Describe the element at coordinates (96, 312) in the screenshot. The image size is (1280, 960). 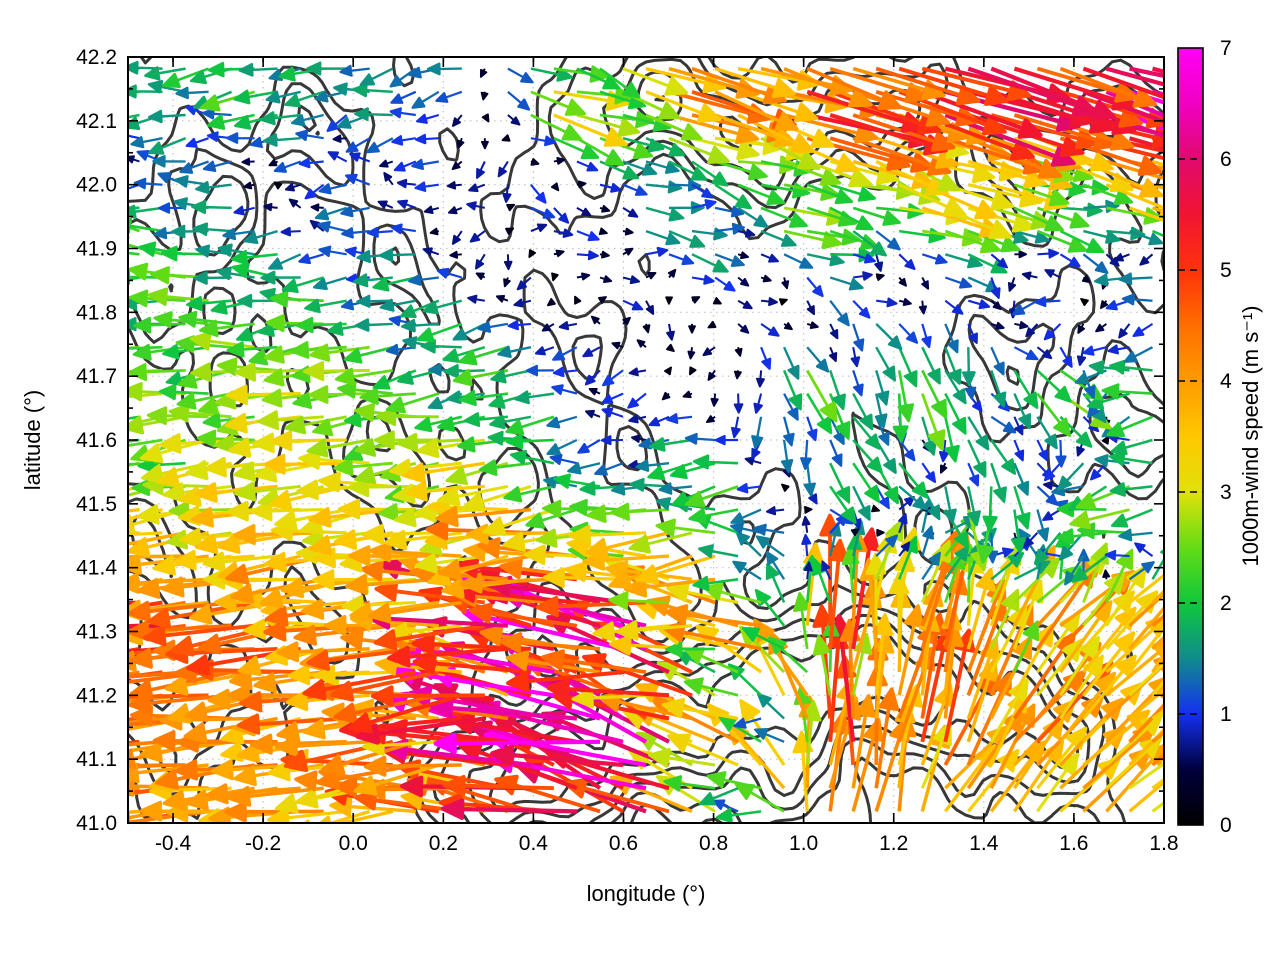
I see `y-tick-label: 41.8` at that location.